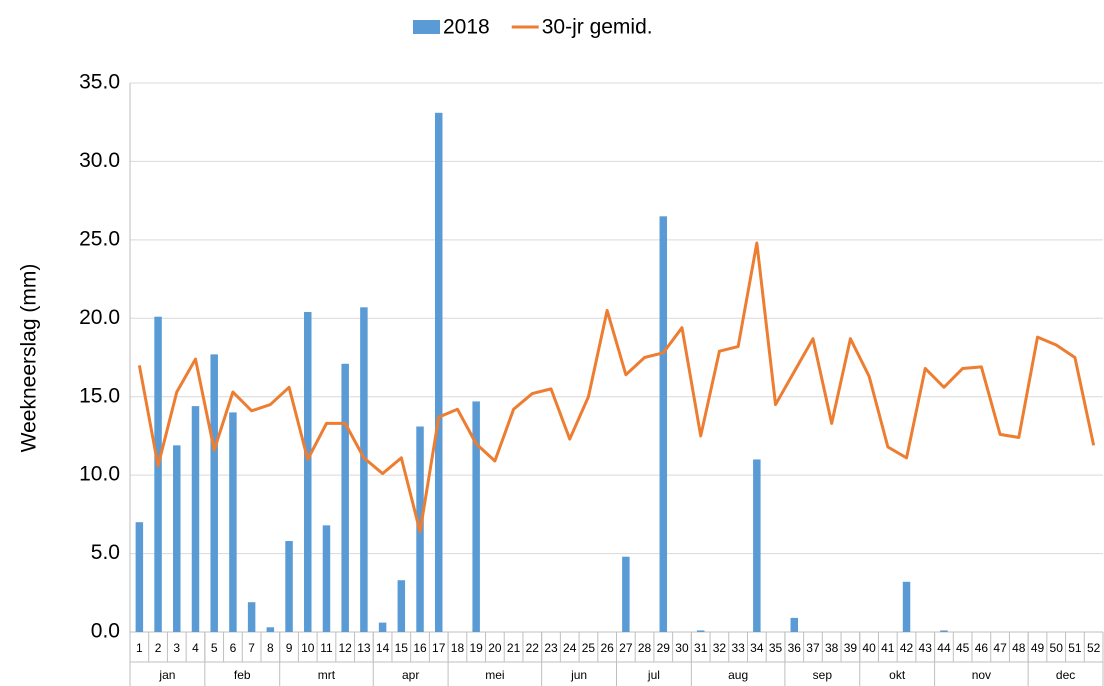  What do you see at coordinates (166, 675) in the screenshot?
I see `month-label: jan` at bounding box center [166, 675].